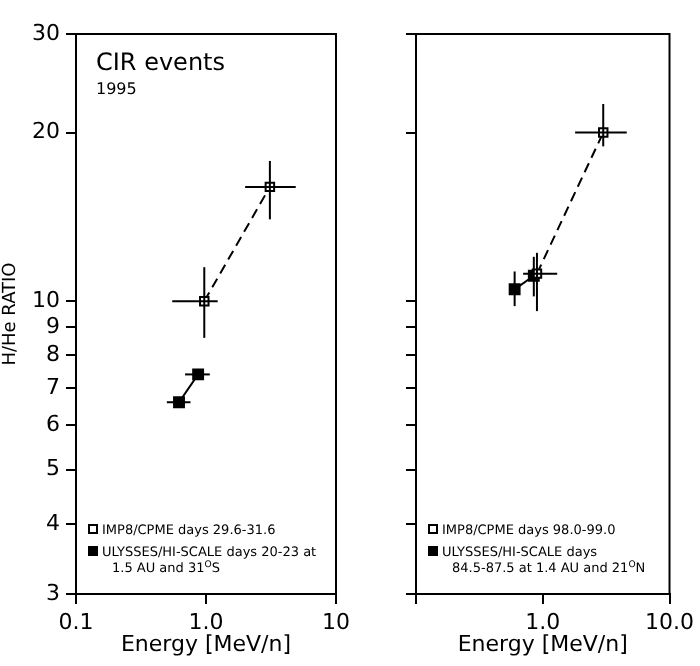 Image resolution: width=700 pixels, height=666 pixels. I want to click on y-tick-label: 10, so click(46, 299).